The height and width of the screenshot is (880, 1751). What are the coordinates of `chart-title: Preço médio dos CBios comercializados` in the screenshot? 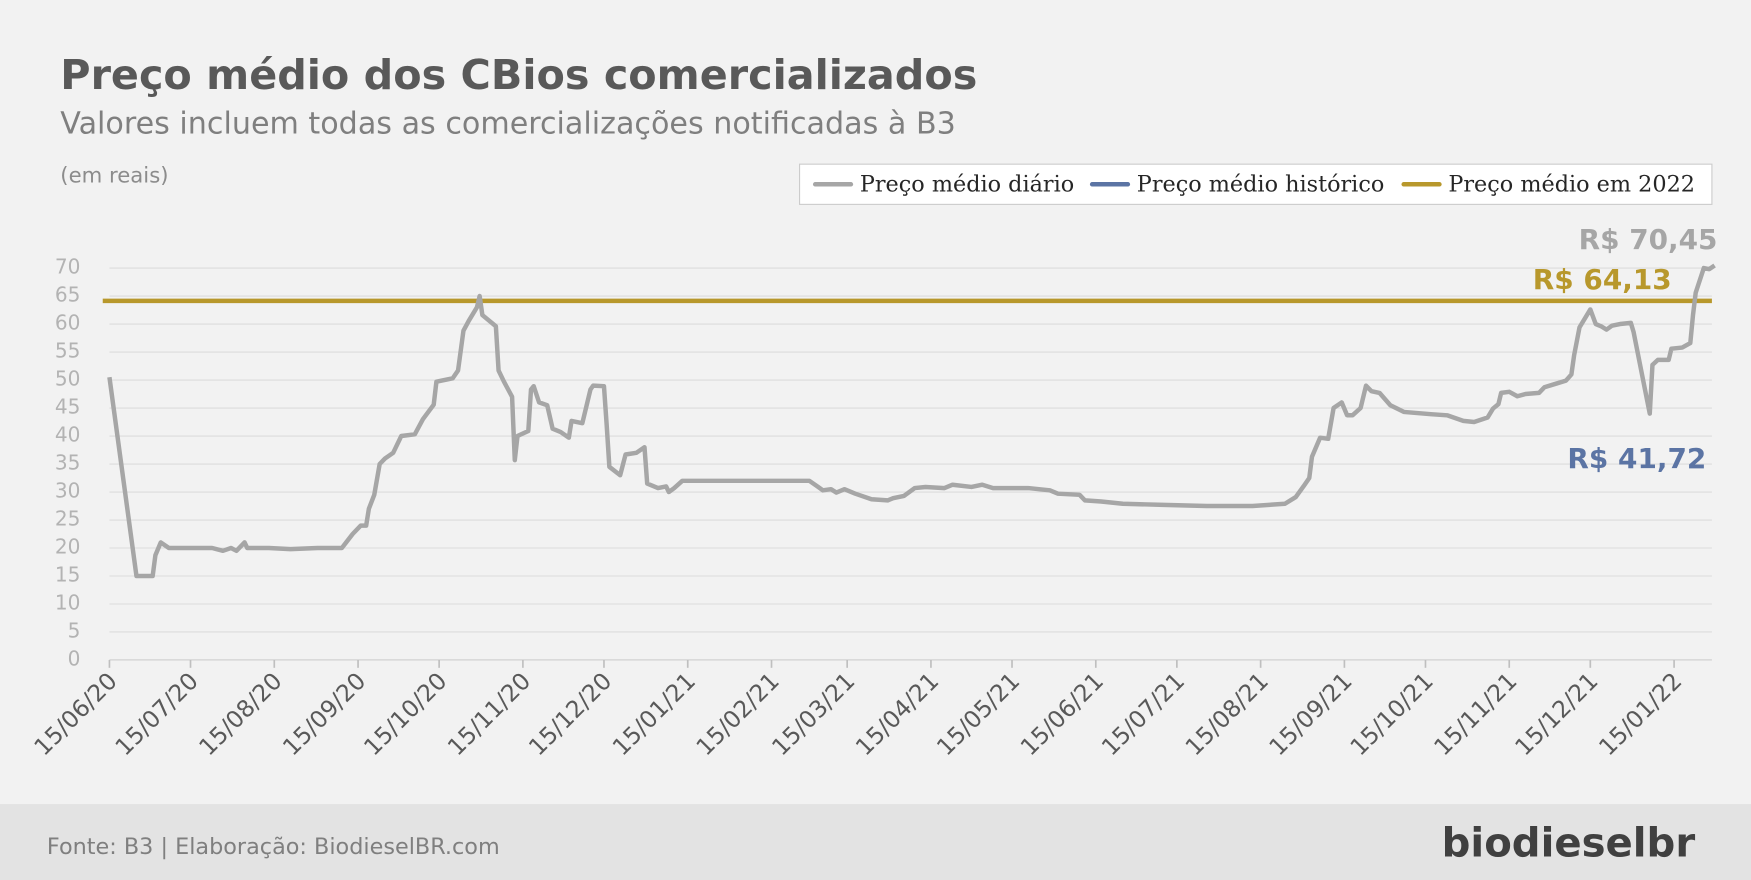 It's located at (518, 75).